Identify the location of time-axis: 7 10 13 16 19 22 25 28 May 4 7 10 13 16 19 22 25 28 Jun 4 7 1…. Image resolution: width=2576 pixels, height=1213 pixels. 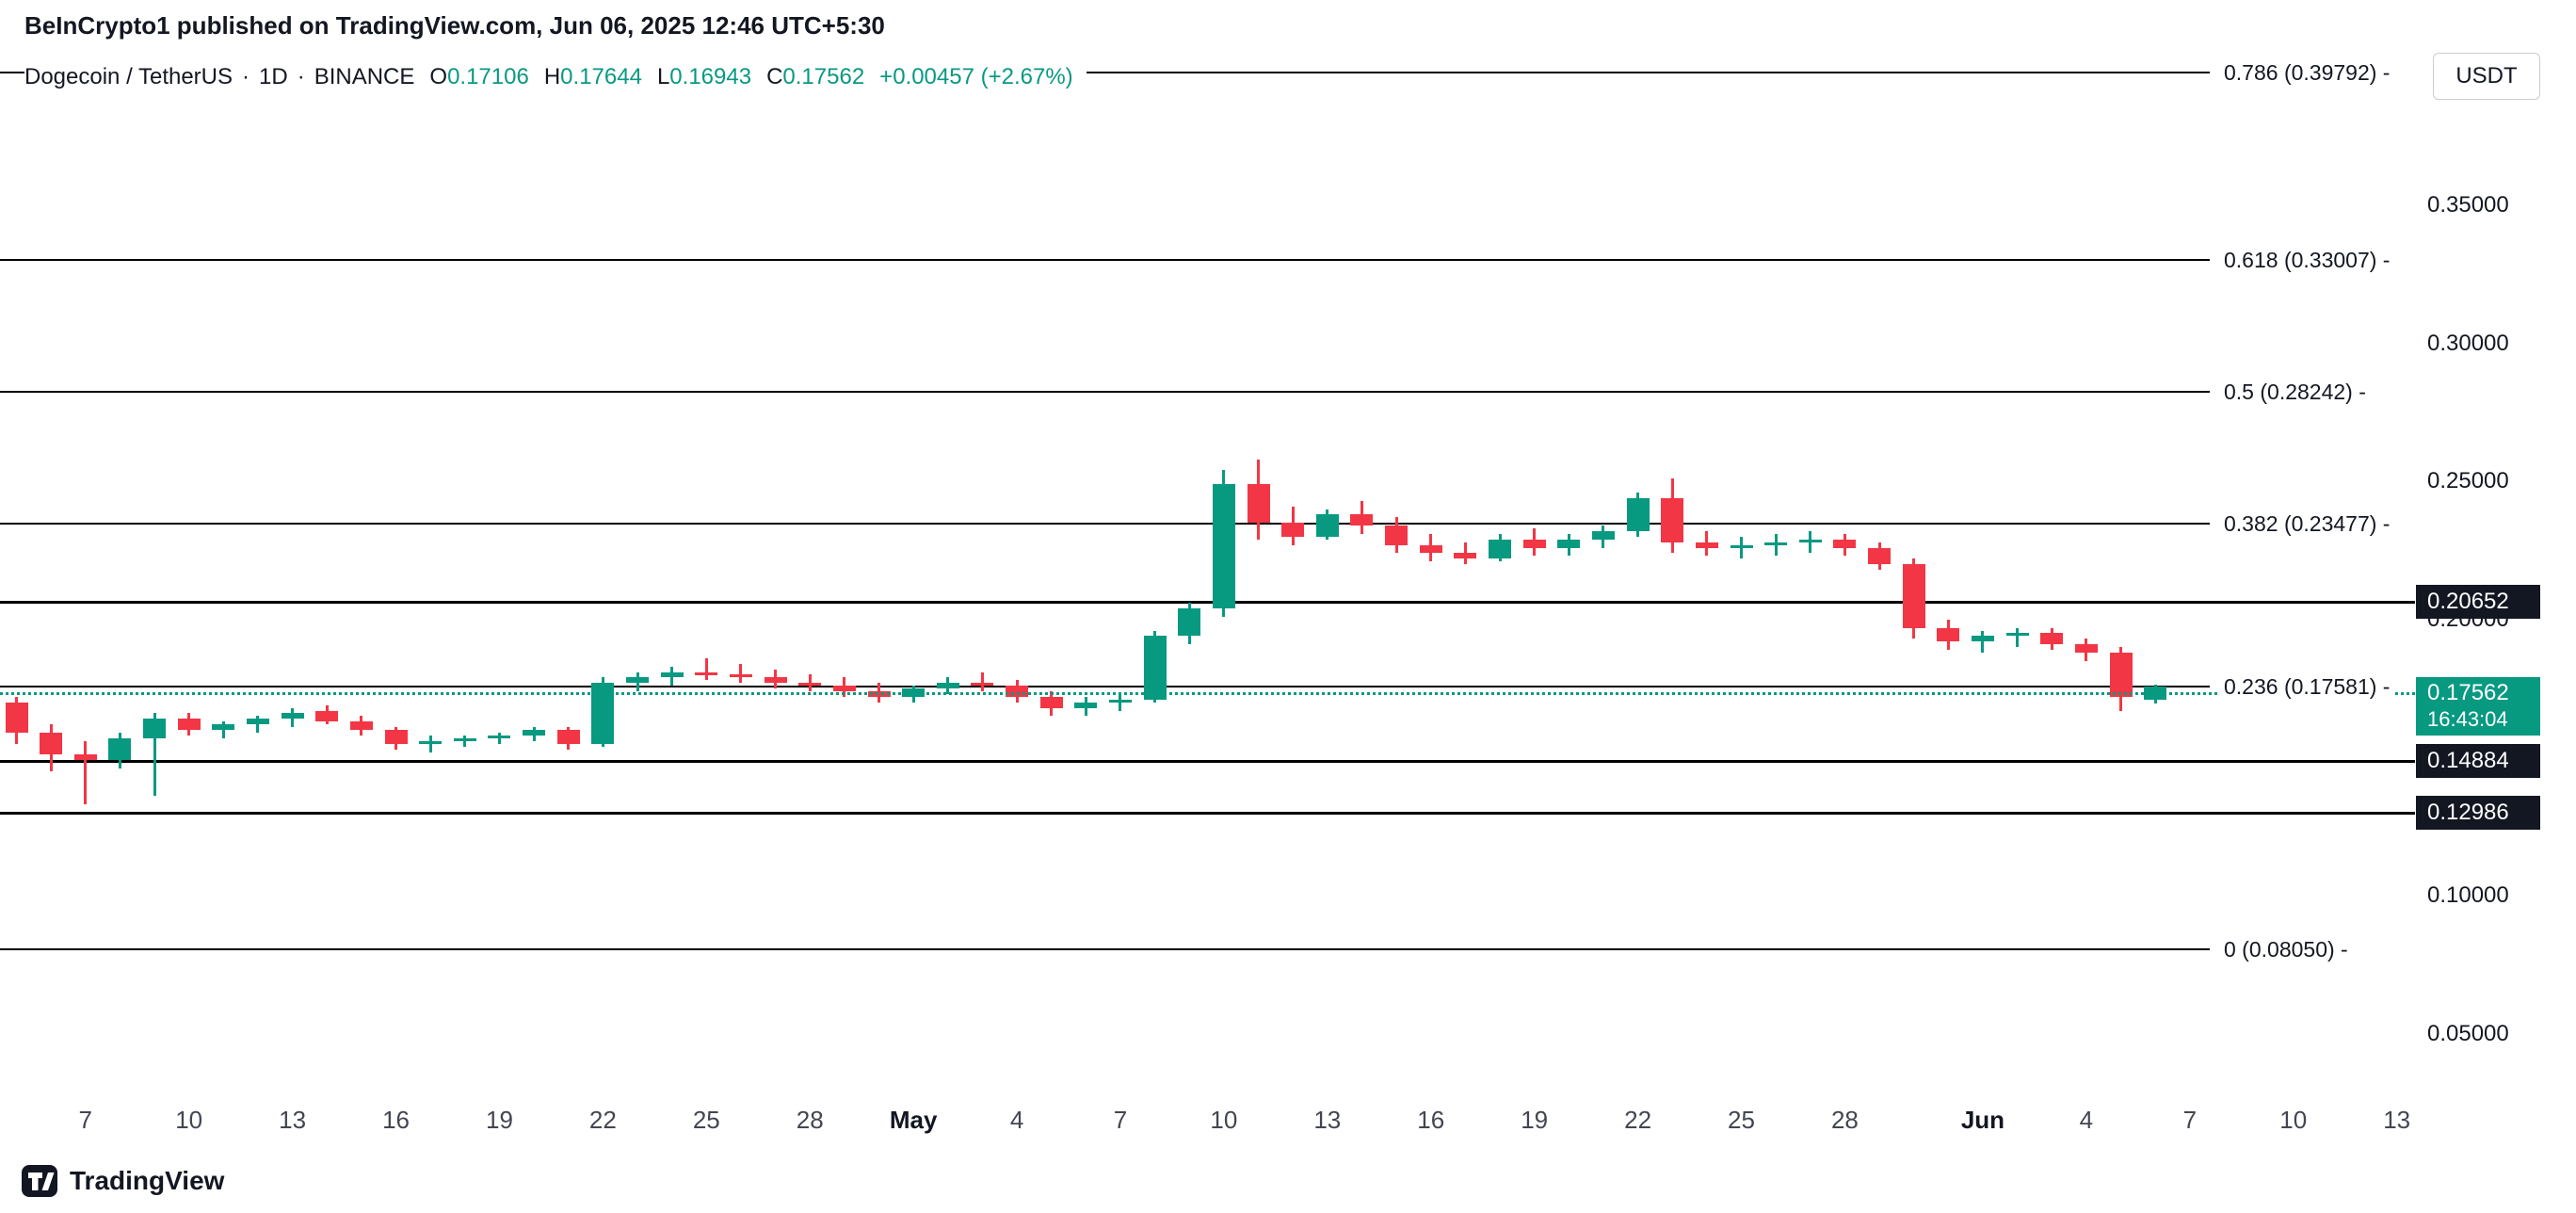
(1288, 1122).